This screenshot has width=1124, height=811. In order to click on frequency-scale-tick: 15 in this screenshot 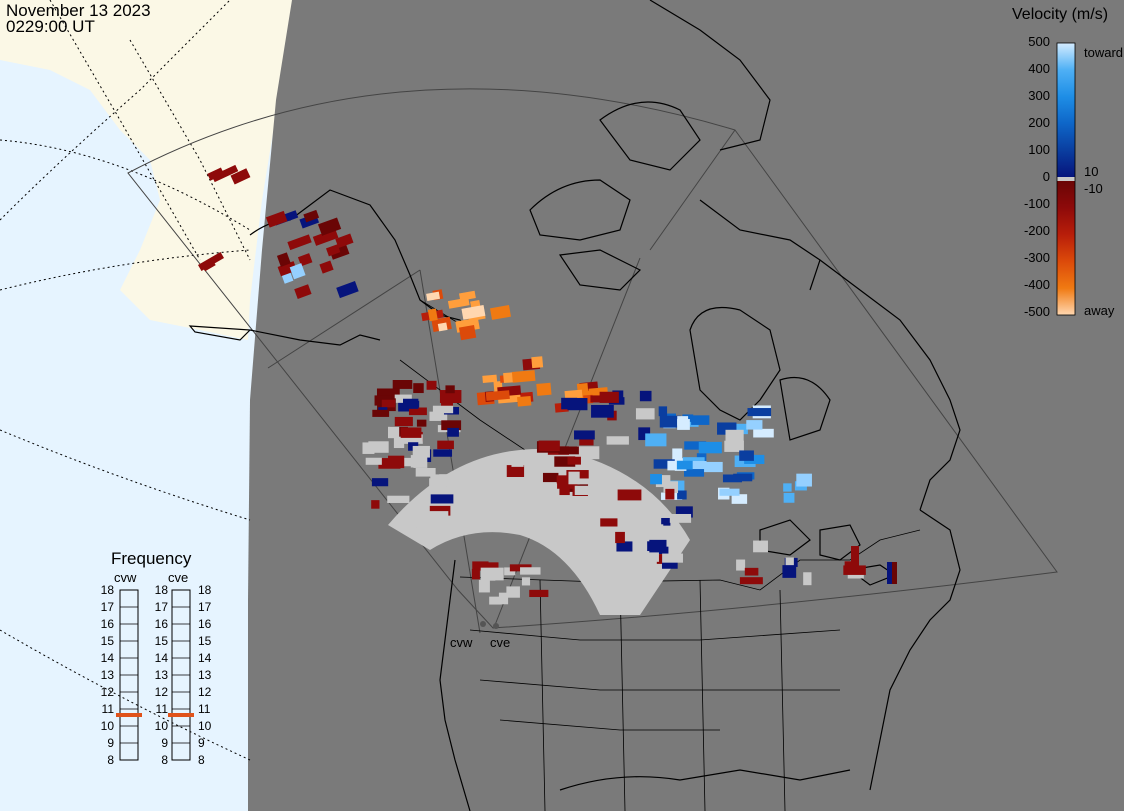, I will do `click(205, 641)`.